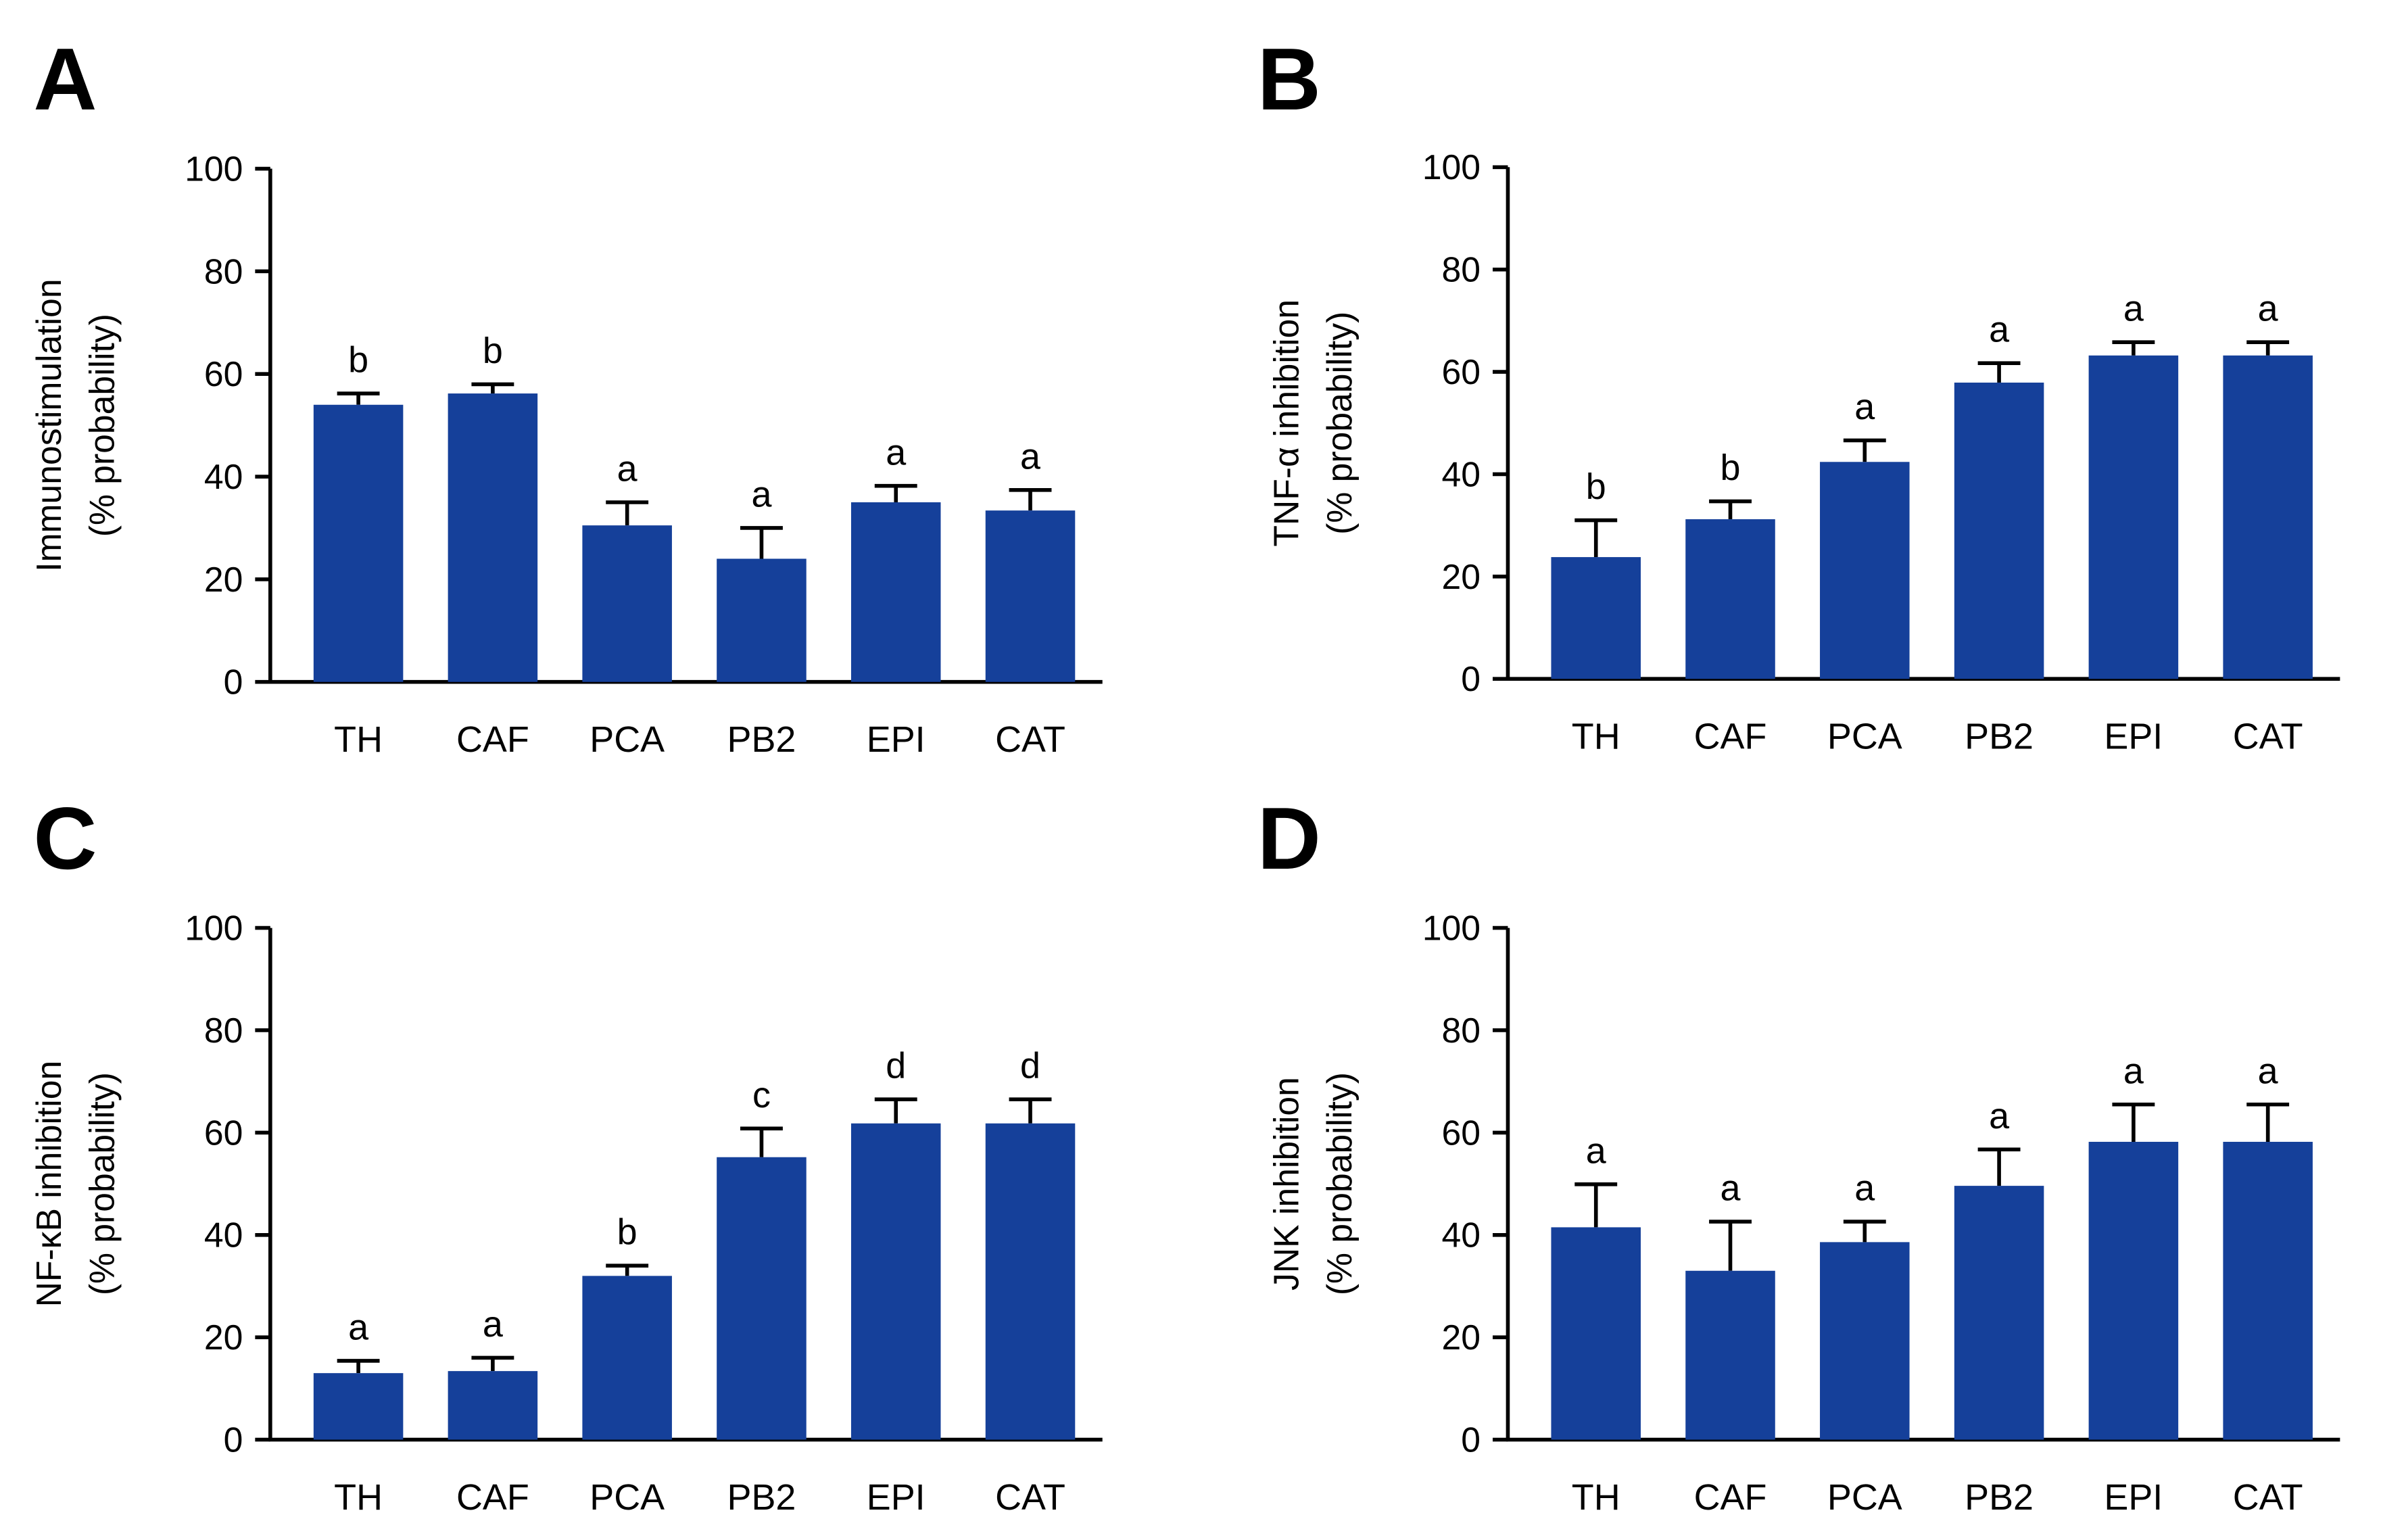 The width and height of the screenshot is (2381, 1540). Describe the element at coordinates (1285, 1184) in the screenshot. I see `y-axis-label: JNK inhibition` at that location.